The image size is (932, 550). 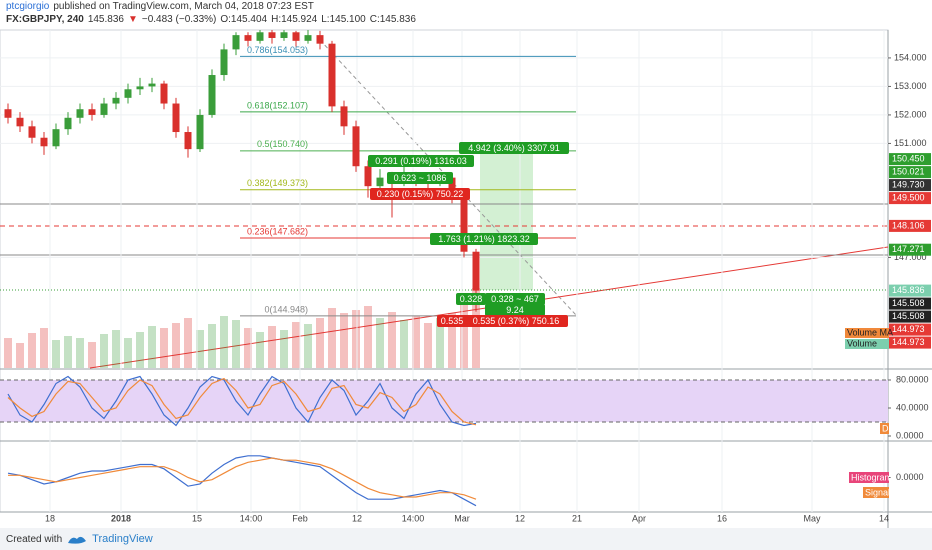 What do you see at coordinates (244, 19) in the screenshot?
I see `open: O:145.404` at bounding box center [244, 19].